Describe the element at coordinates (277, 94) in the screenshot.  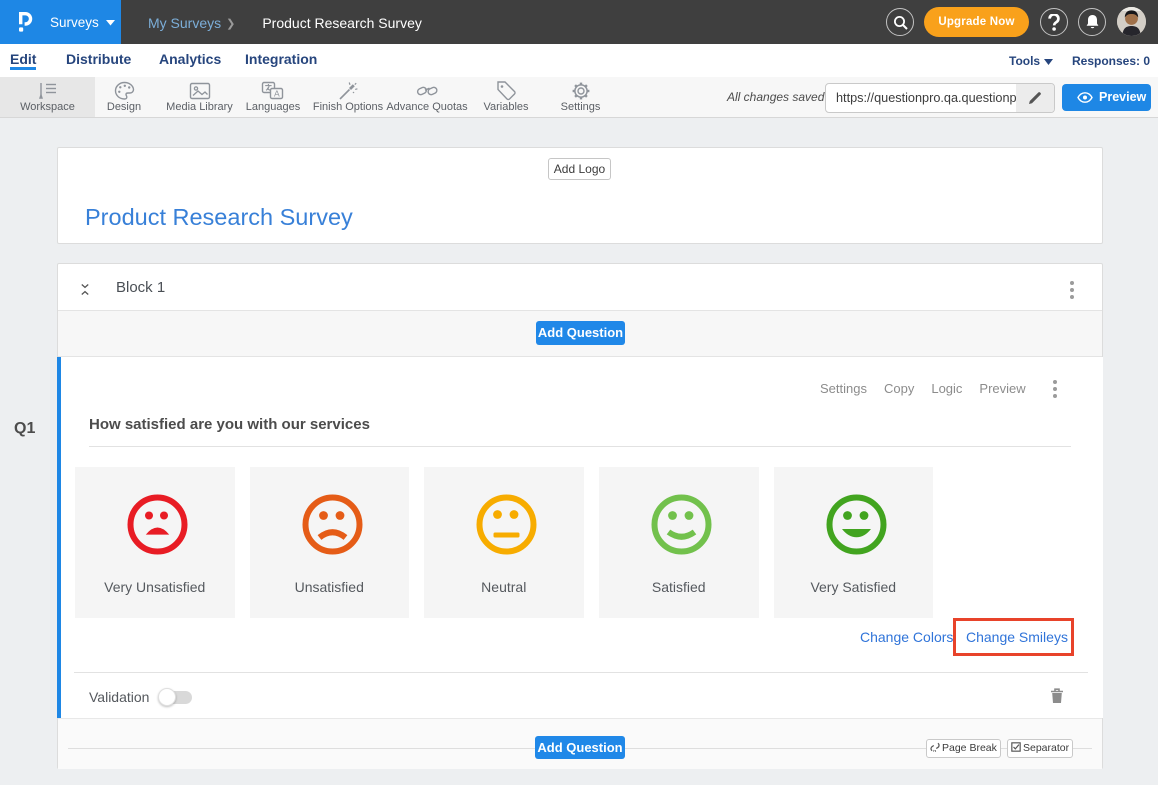
I see `svg-text: A` at that location.